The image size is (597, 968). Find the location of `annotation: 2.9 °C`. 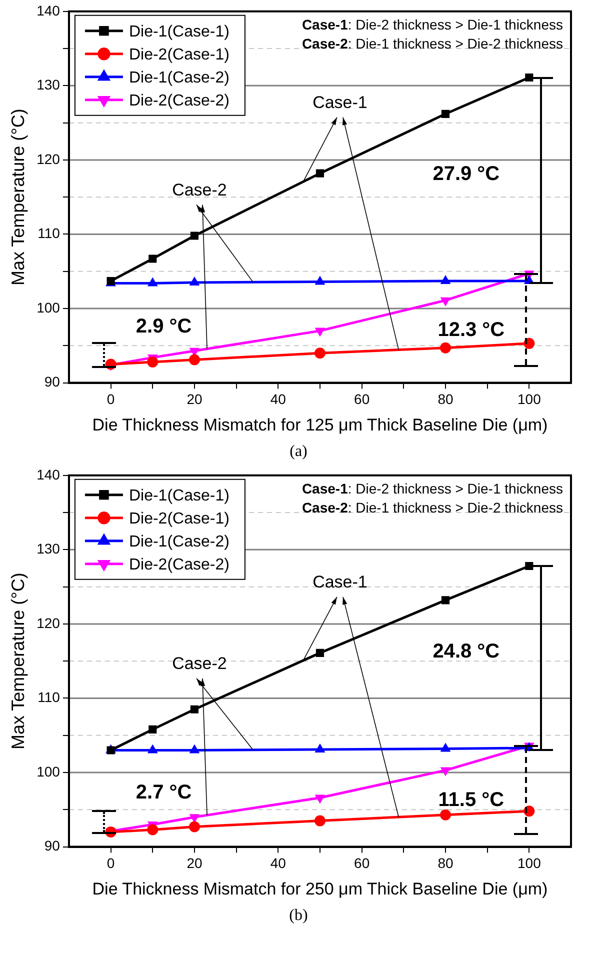

annotation: 2.9 °C is located at coordinates (164, 326).